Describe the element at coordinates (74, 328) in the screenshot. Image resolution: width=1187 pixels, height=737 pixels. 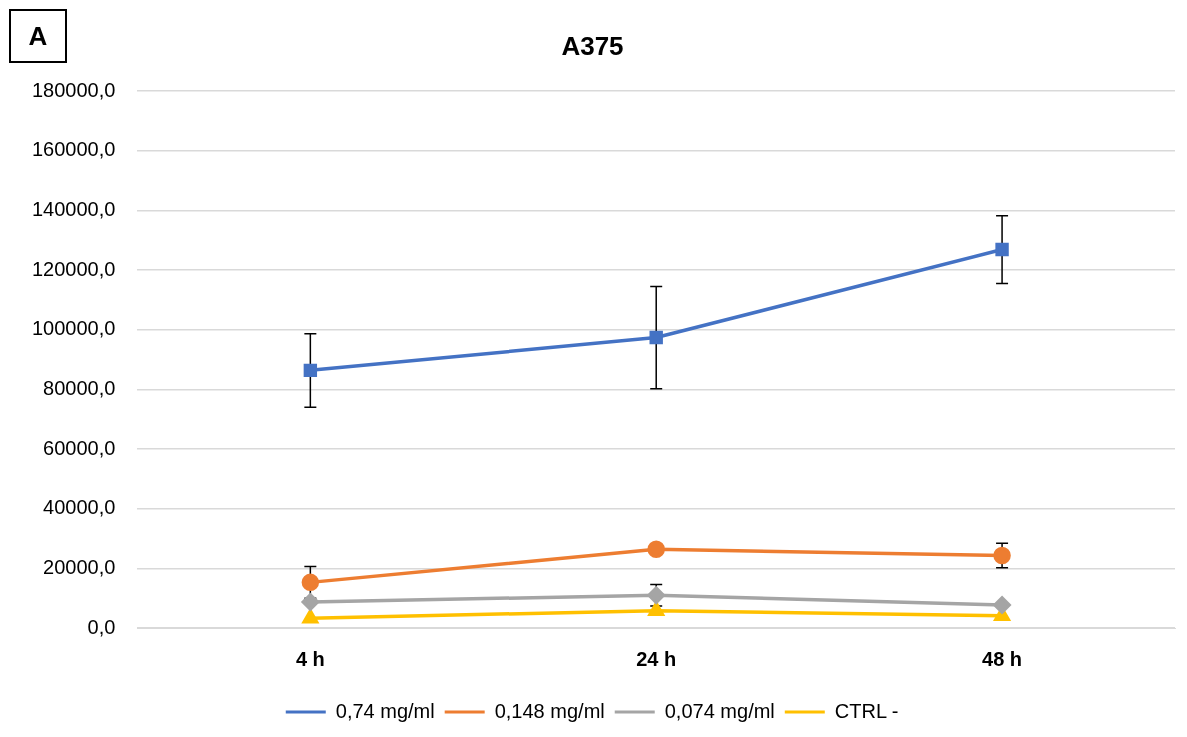
I see `y-tick-label: 100000,0` at that location.